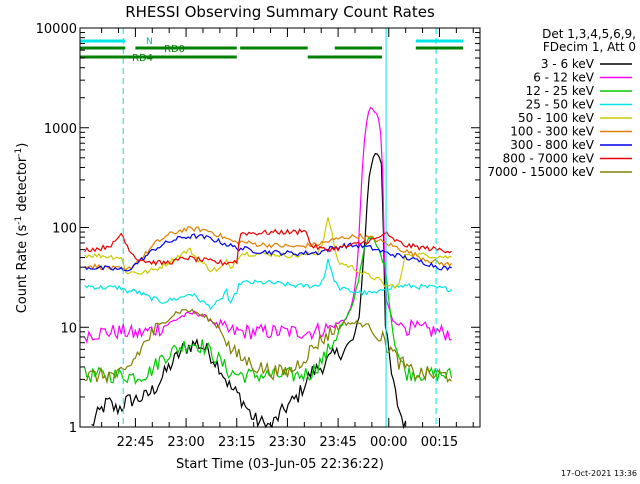 This screenshot has width=640, height=484. Describe the element at coordinates (19, 220) in the screenshot. I see `y-axis-label-exp1: -1` at that location.